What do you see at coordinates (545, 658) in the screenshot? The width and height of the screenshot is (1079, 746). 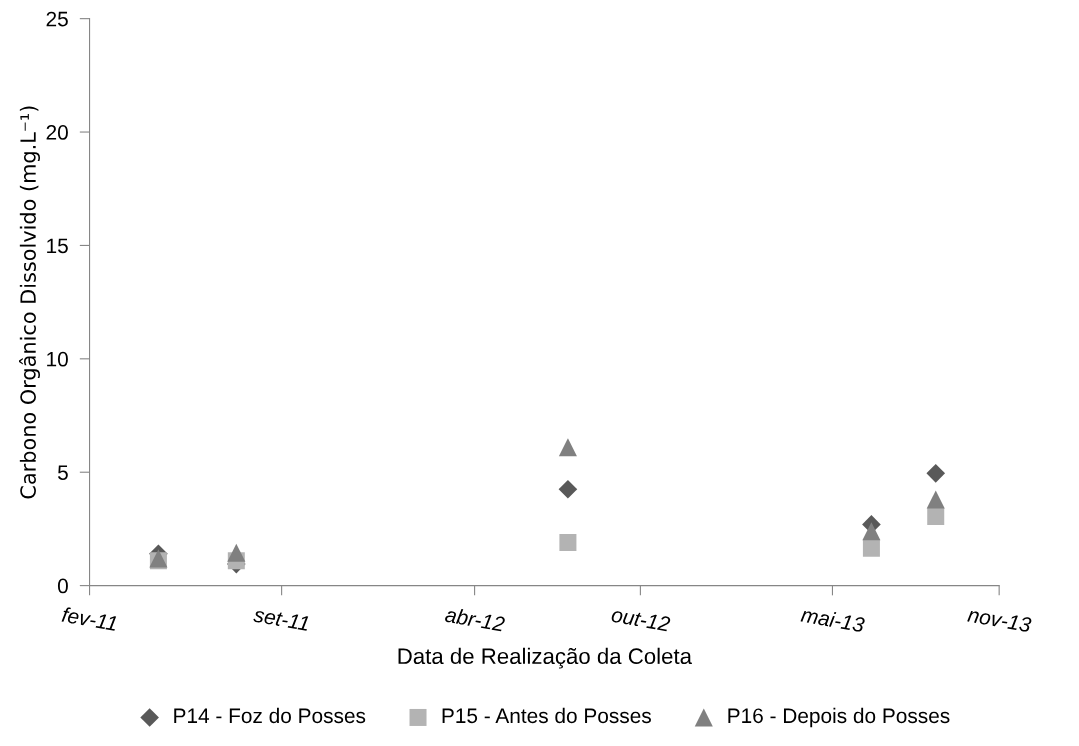 I see `x-axis-title: Data de Realização da Coleta` at bounding box center [545, 658].